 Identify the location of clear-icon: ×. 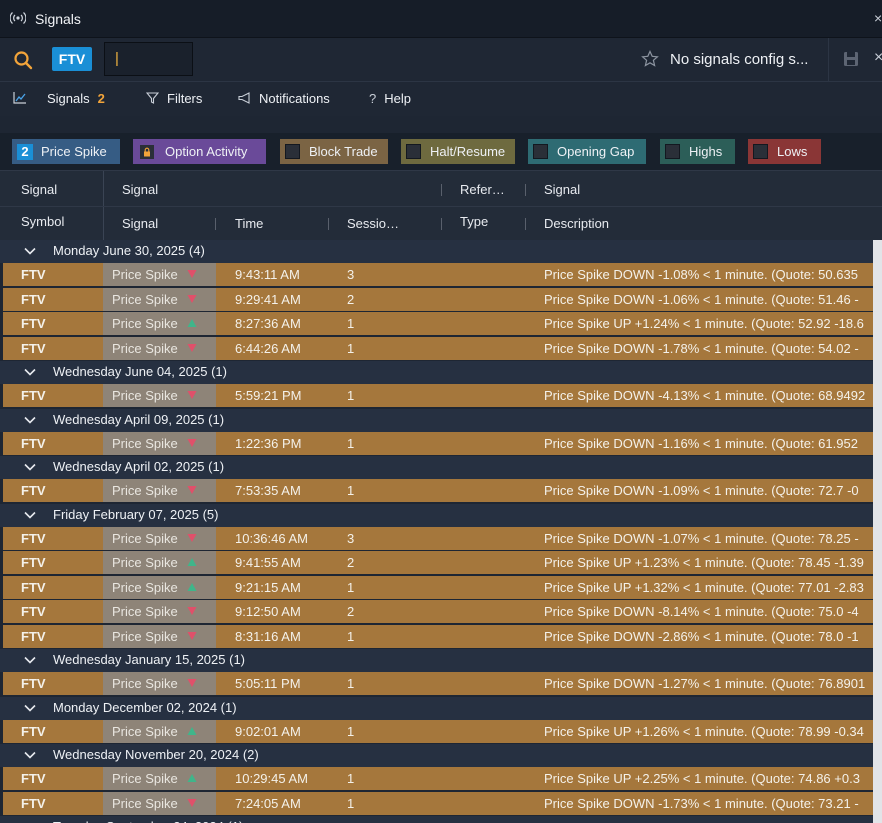
(878, 57).